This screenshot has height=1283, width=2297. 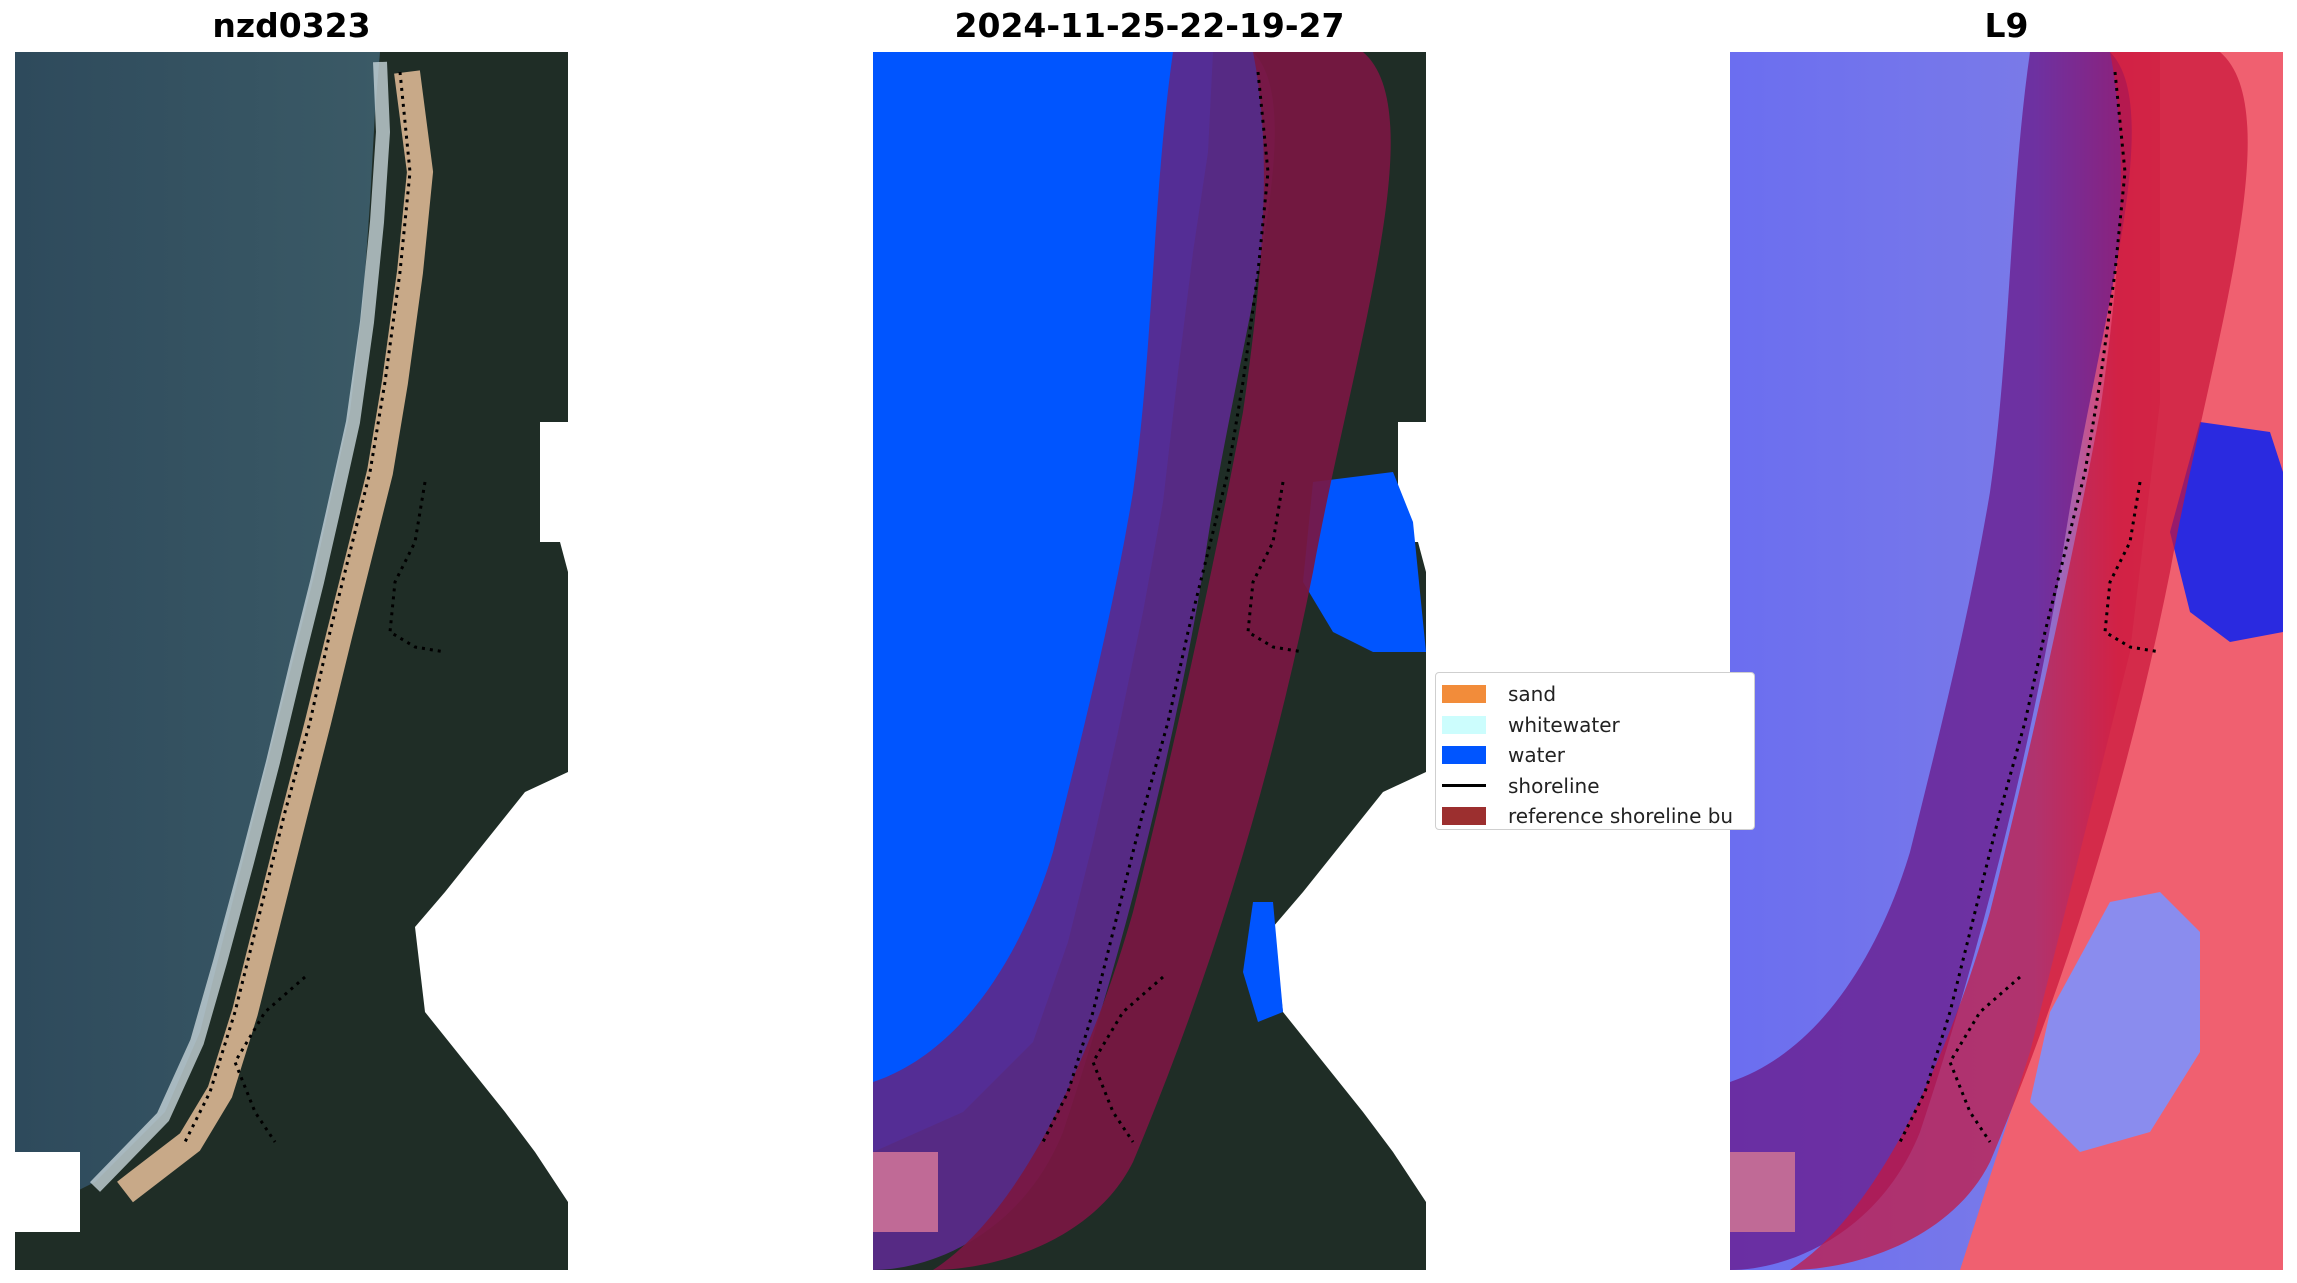 I want to click on legend-item-shoreline: shoreline, so click(x=1595, y=786).